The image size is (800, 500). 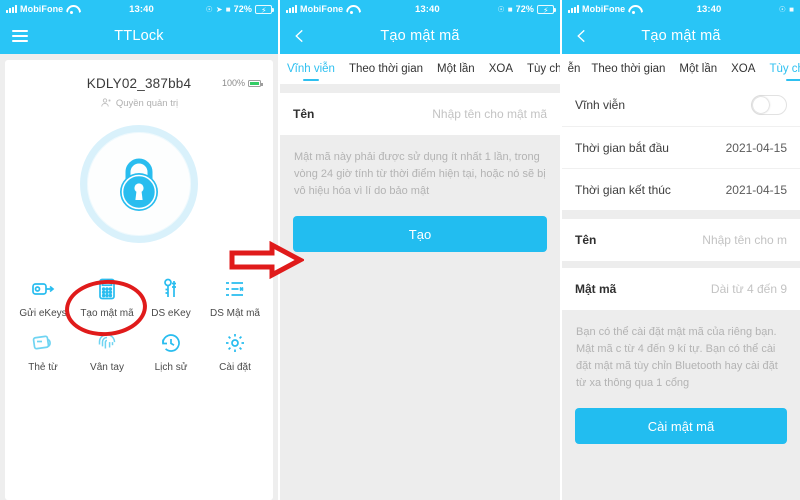 I want to click on action-label: DS Mật mã, so click(x=234, y=313).